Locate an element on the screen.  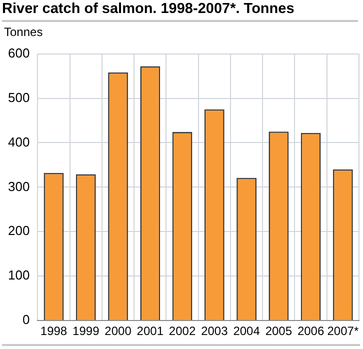
x-tick-label: 2006 is located at coordinates (310, 331).